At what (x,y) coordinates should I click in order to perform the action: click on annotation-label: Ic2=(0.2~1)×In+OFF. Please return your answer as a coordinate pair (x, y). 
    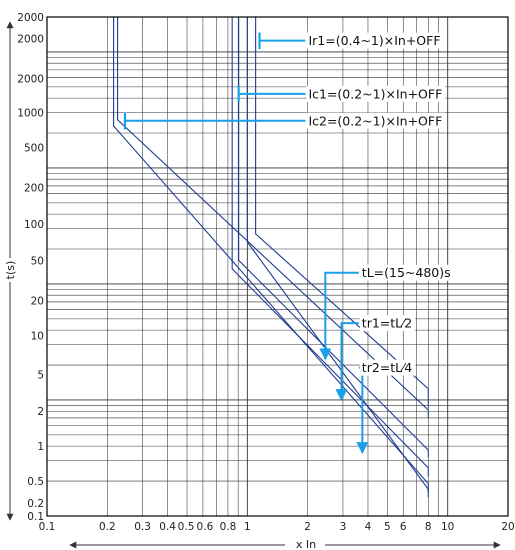
    Looking at the image, I should click on (375, 120).